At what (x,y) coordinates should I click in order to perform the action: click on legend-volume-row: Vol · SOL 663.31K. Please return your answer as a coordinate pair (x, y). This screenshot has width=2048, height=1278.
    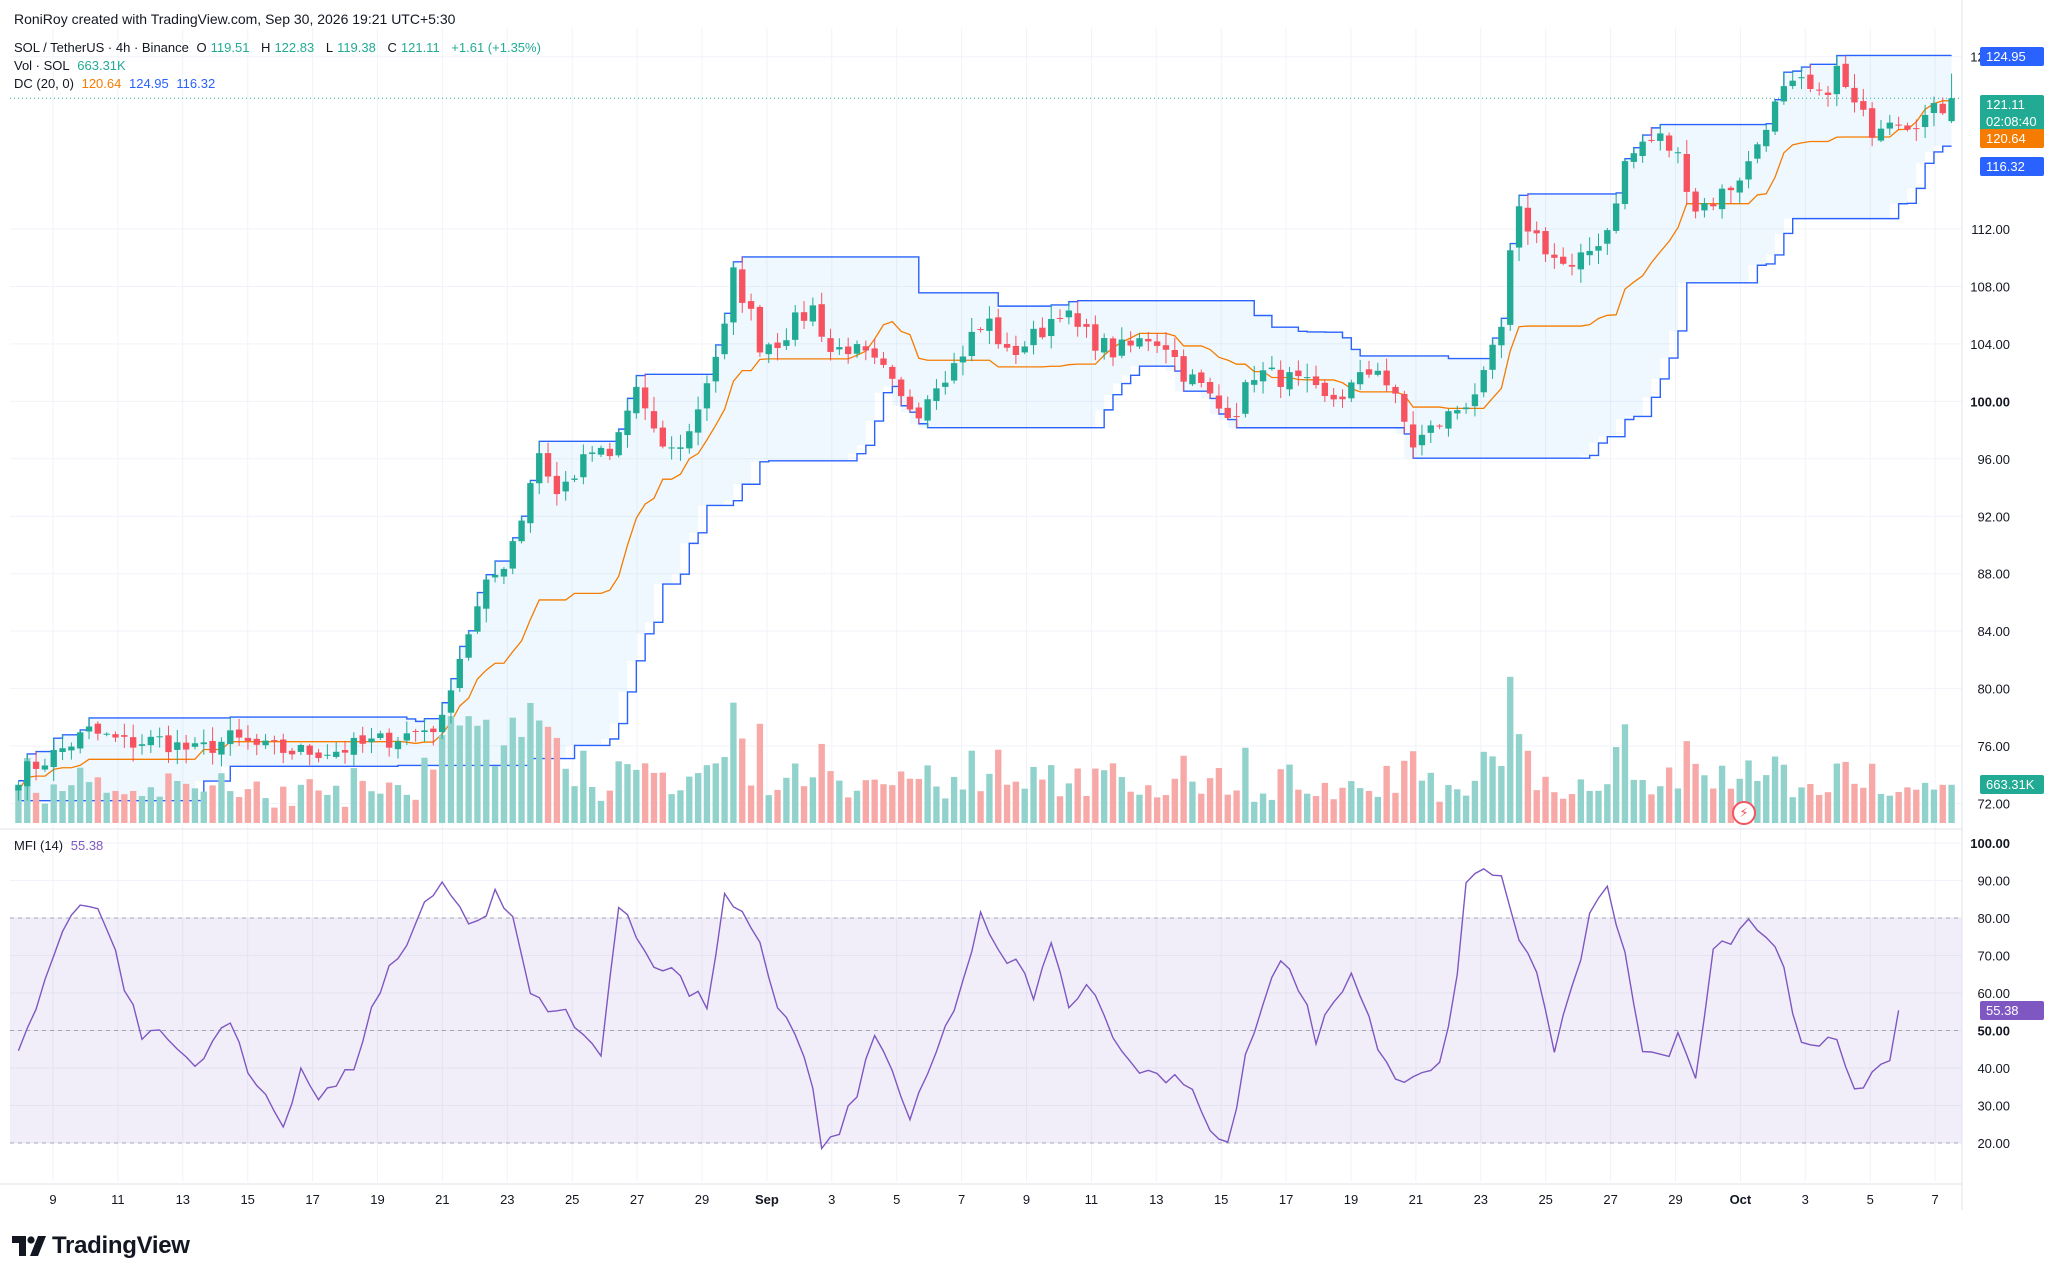
    Looking at the image, I should click on (72, 65).